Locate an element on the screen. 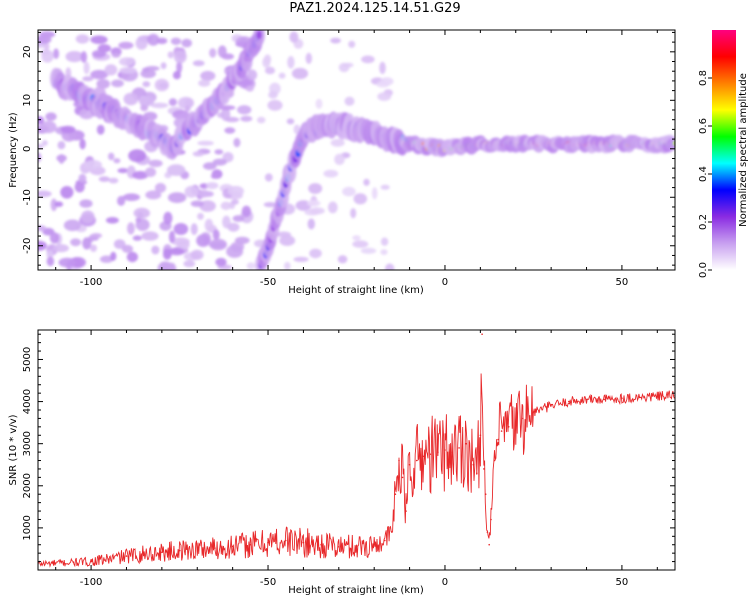  colorbar-ticks: 0.0 0.2 0.4 0.6 0.8 is located at coordinates (705, 174).